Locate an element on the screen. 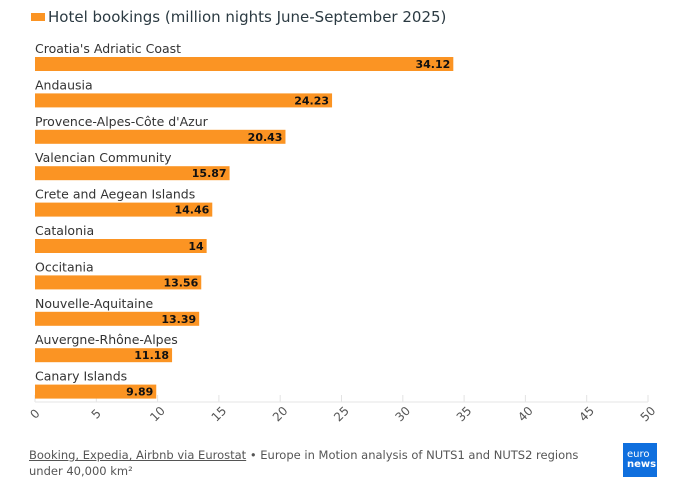 Image resolution: width=677 pixels, height=489 pixels. value-label: 13.39 is located at coordinates (178, 319).